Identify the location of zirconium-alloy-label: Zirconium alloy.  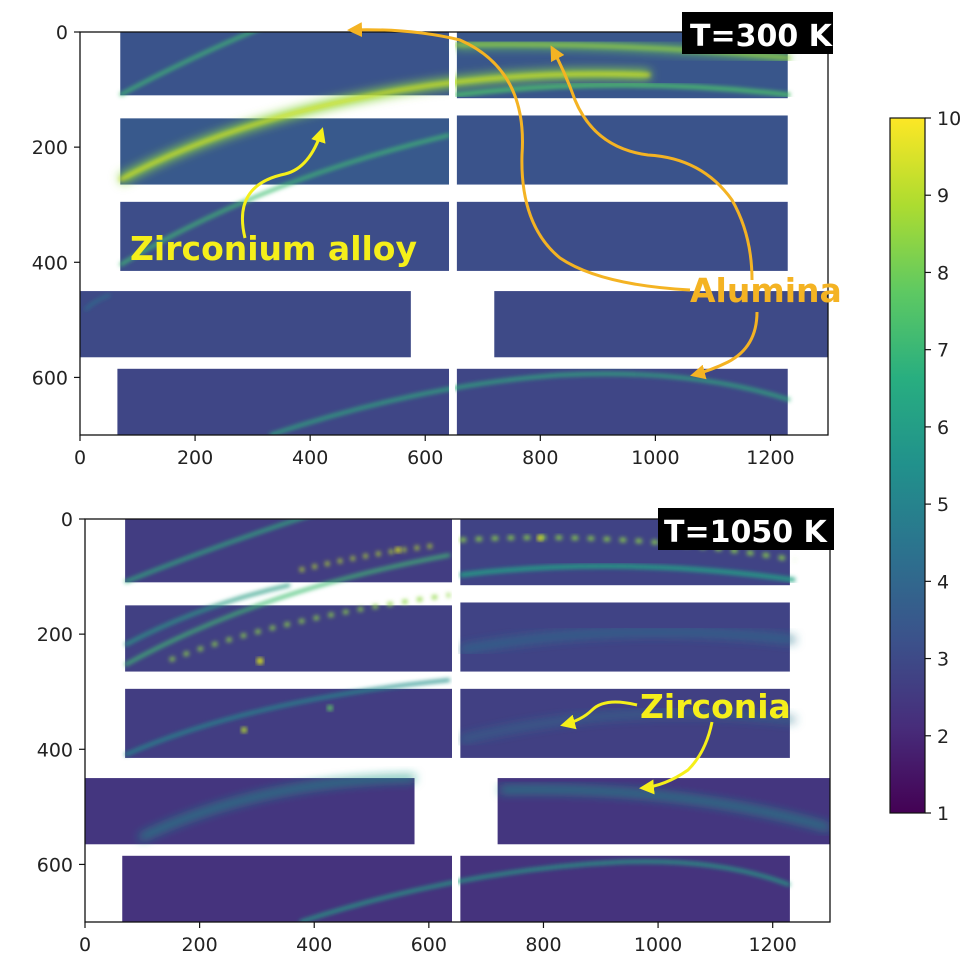
(273, 248).